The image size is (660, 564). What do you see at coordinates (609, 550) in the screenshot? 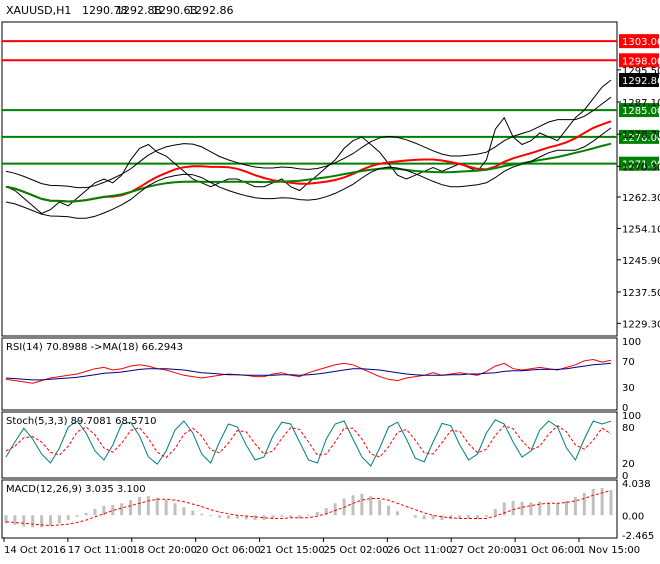
I see `x-tick-label: 1 Nov 15:00` at bounding box center [609, 550].